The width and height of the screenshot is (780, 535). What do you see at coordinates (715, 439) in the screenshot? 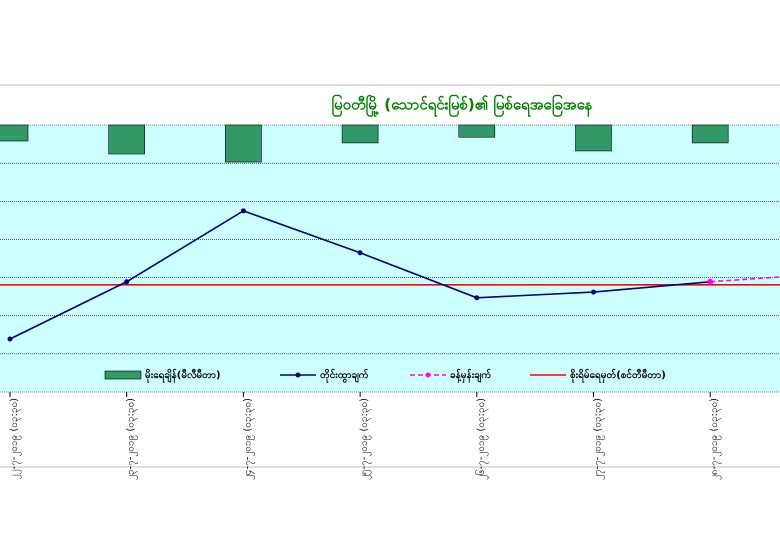
I see `x-tick-label: ၂၈-၇-၂၀၁၉ (၀၃:၃၀)` at bounding box center [715, 439].